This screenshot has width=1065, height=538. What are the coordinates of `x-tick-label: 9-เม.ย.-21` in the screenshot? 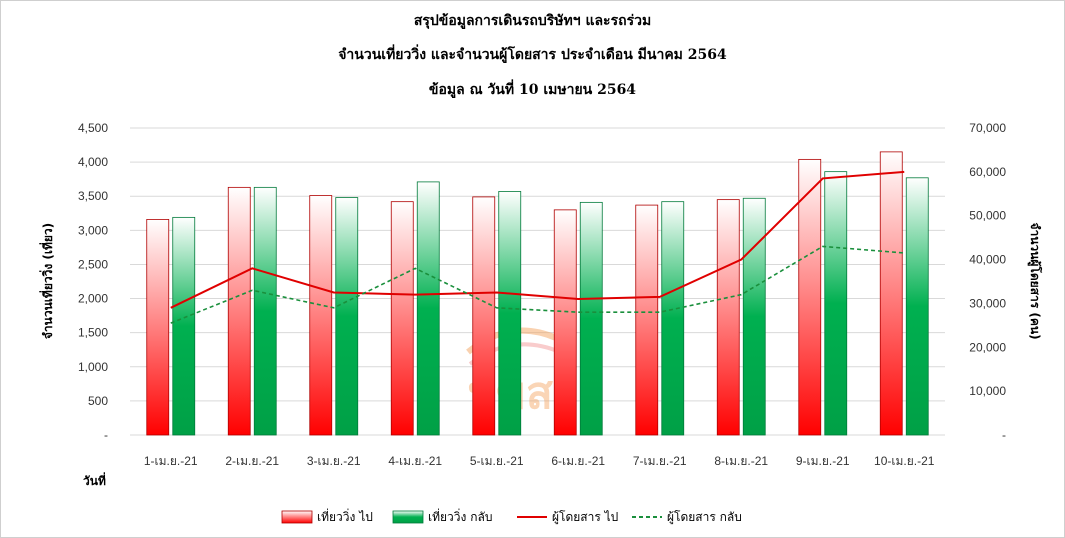 It's located at (823, 461).